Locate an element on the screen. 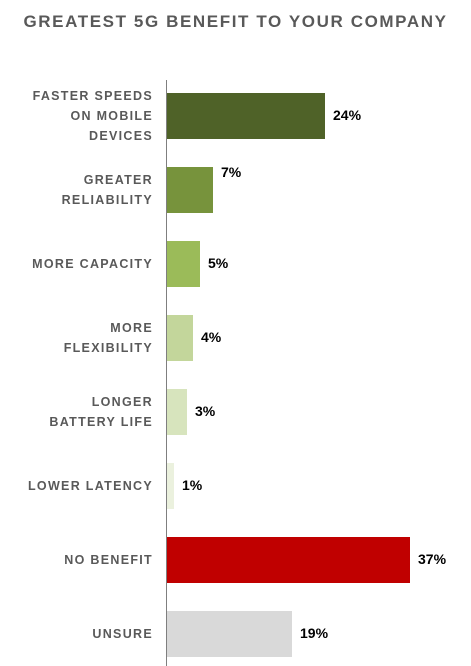  value-label: 7% is located at coordinates (231, 172).